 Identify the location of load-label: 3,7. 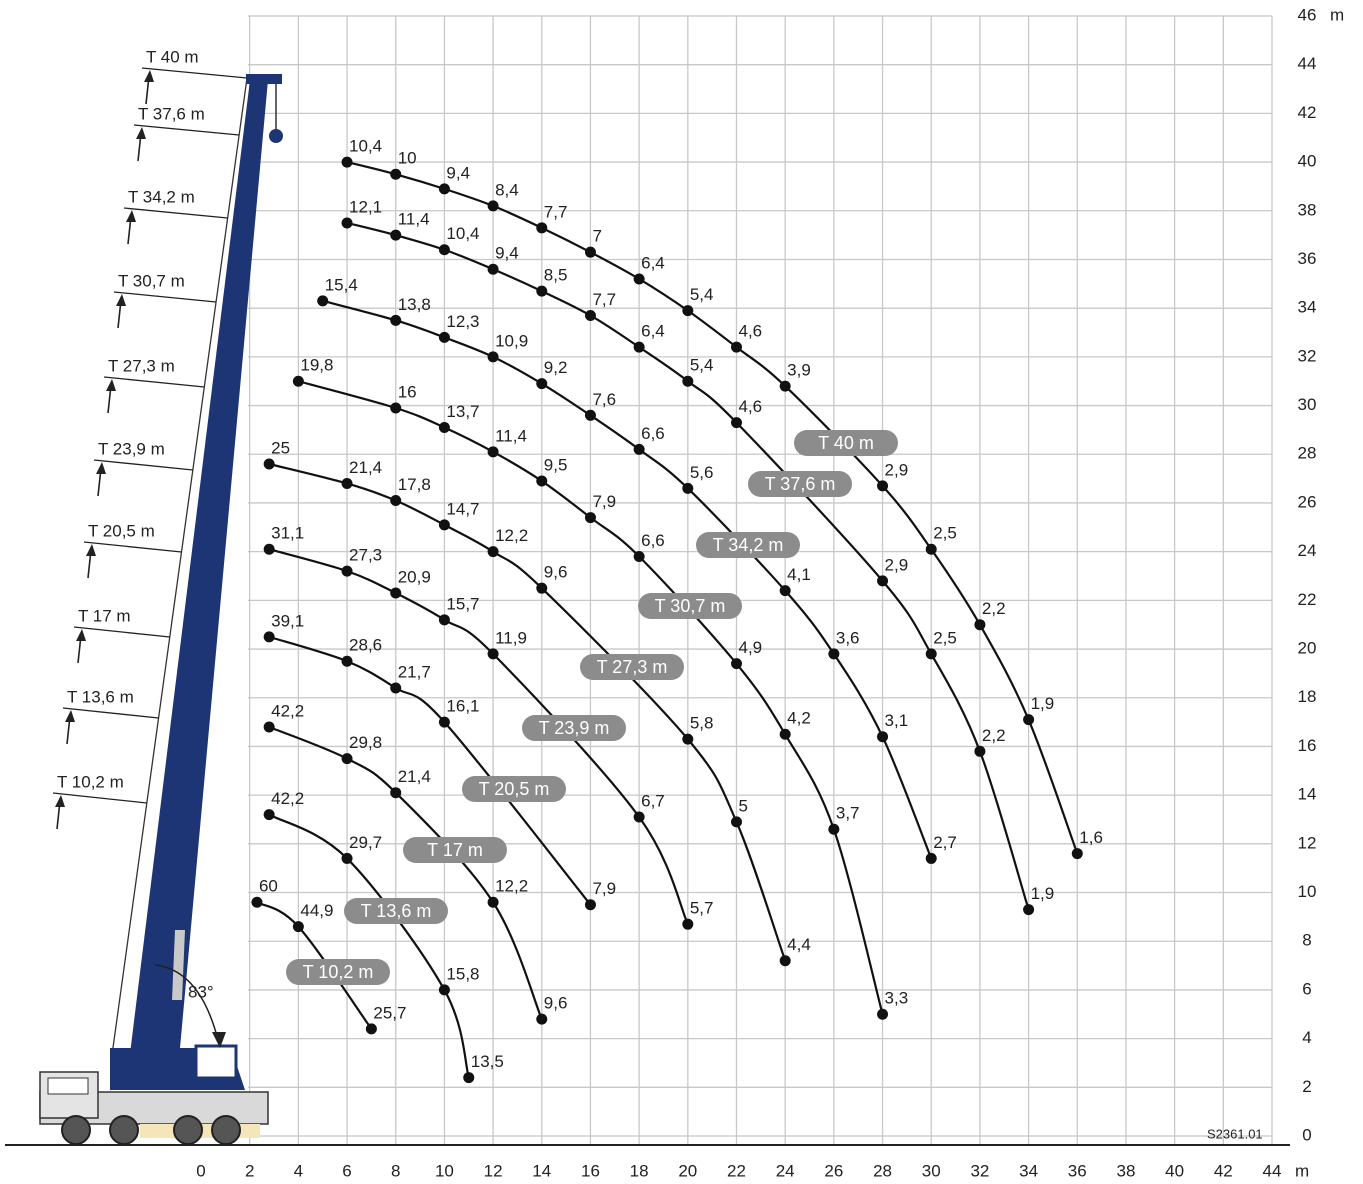
(848, 813).